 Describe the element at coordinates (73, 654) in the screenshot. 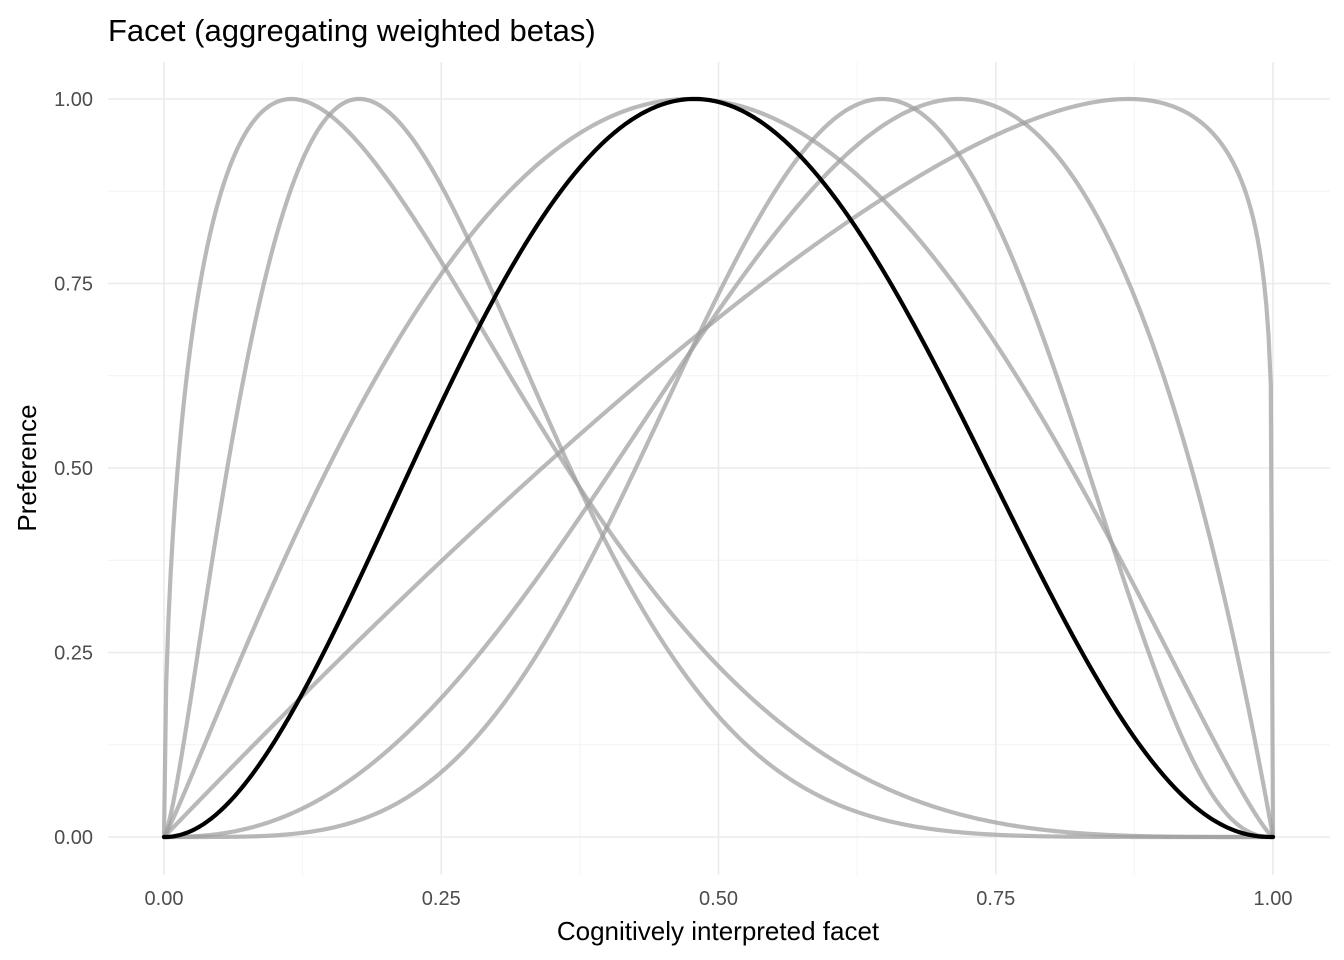

I see `y-tick-label: 0.25` at that location.